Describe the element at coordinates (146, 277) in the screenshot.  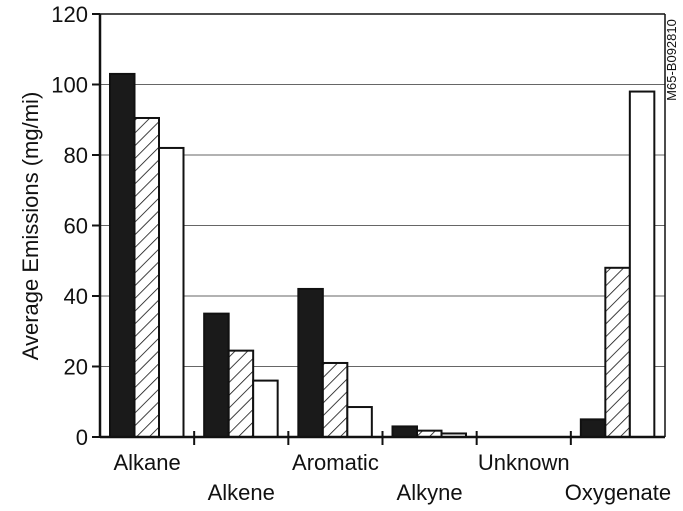
I see `bar-alkane-hatched` at that location.